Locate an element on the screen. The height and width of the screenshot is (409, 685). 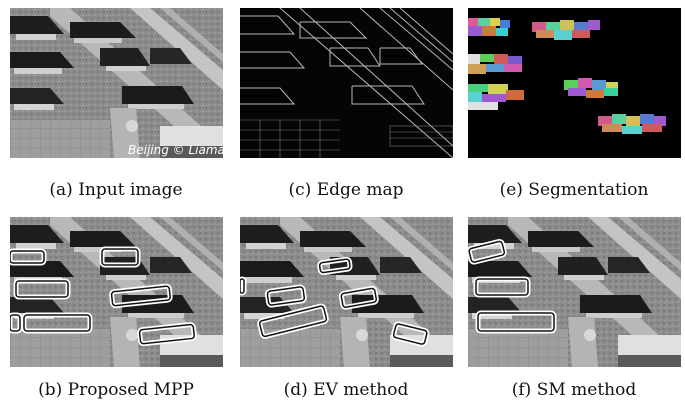
ev-method-image is located at coordinates (346, 292).